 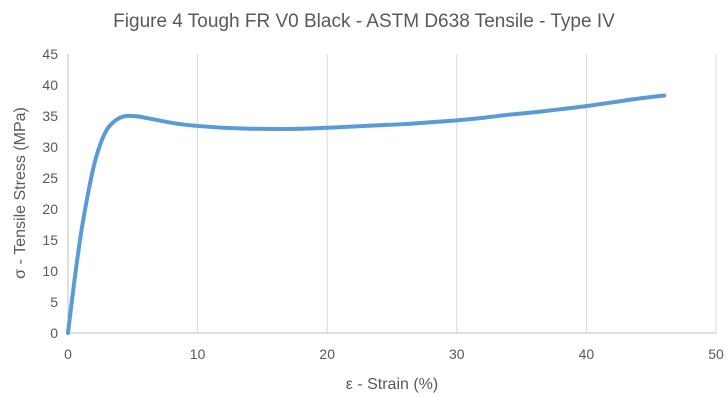 What do you see at coordinates (392, 384) in the screenshot?
I see `x-axis-label: ε - Strain (%)` at bounding box center [392, 384].